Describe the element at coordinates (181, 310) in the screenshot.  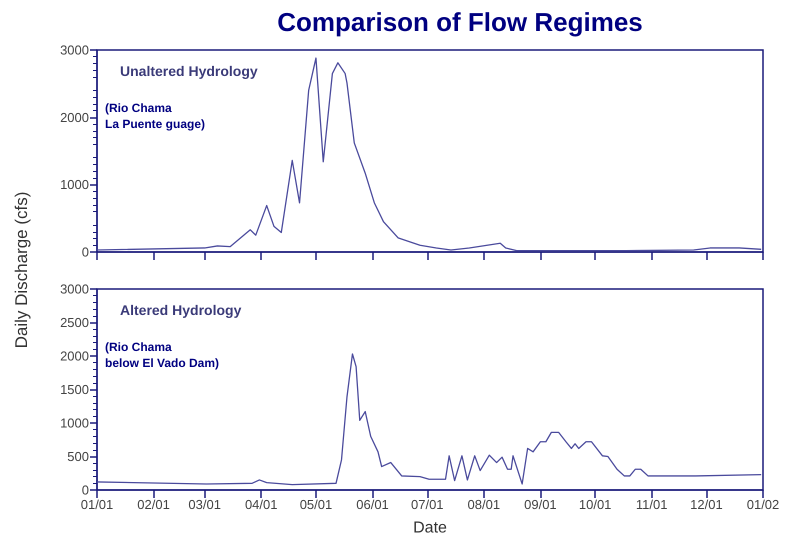
I see `annotation: Altered Hydrology` at that location.